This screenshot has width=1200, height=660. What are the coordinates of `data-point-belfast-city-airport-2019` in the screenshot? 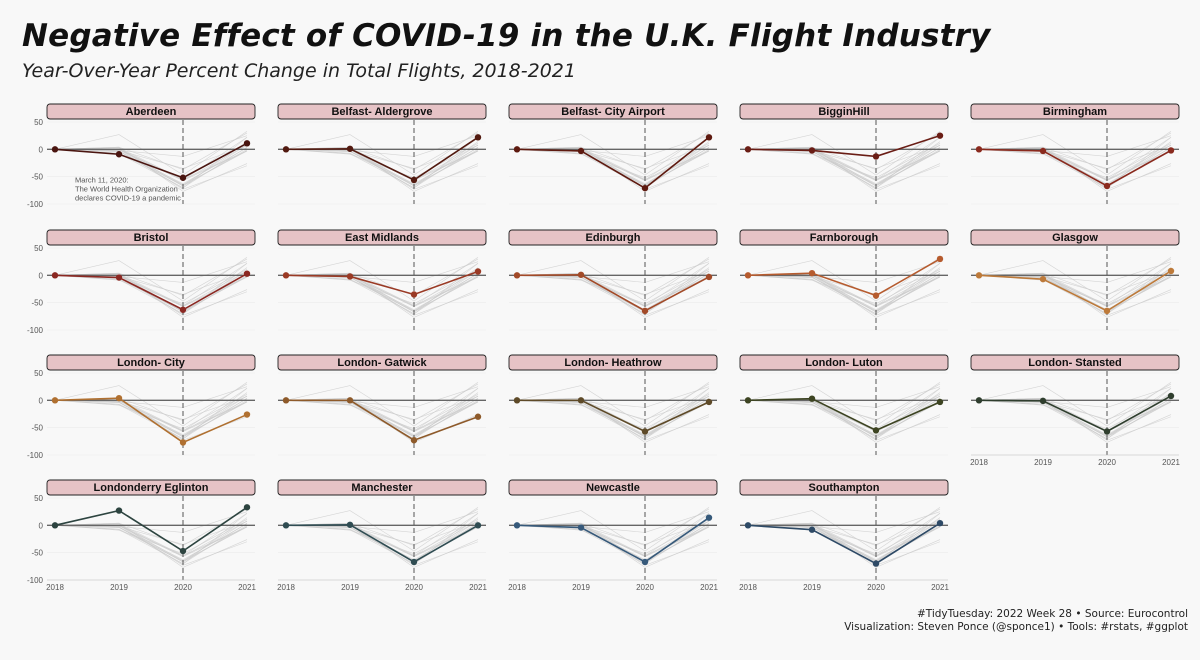 It's located at (581, 151).